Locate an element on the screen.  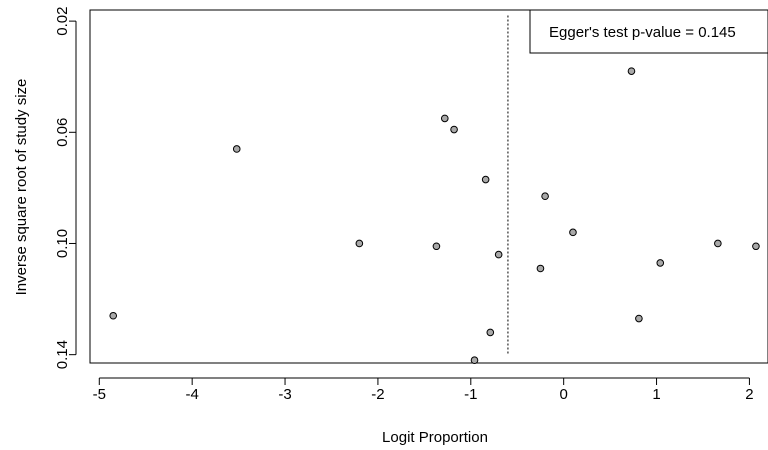
y-tick-label-0: 0.02 is located at coordinates (62, 21).